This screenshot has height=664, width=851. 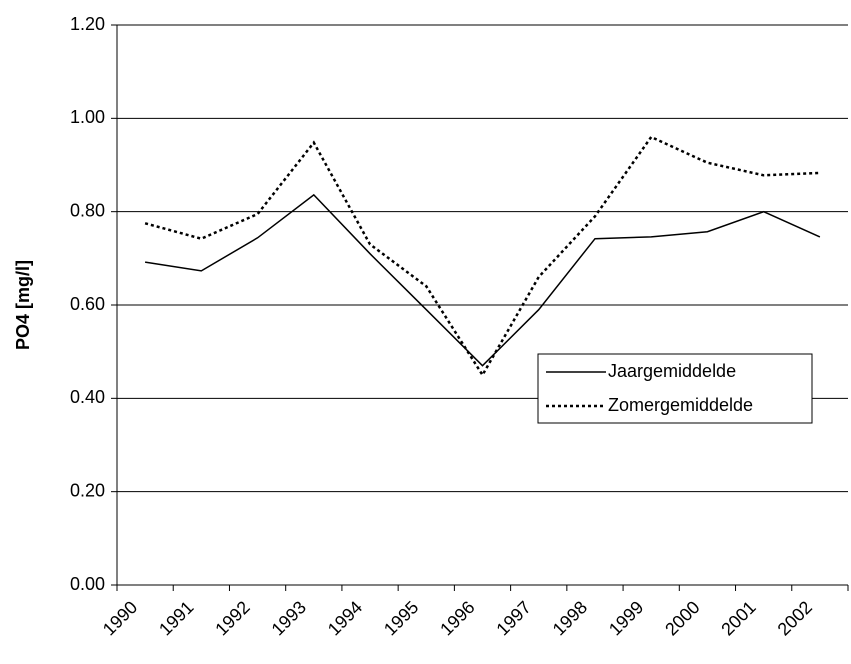 What do you see at coordinates (232, 618) in the screenshot?
I see `x-tick-label: 1992` at bounding box center [232, 618].